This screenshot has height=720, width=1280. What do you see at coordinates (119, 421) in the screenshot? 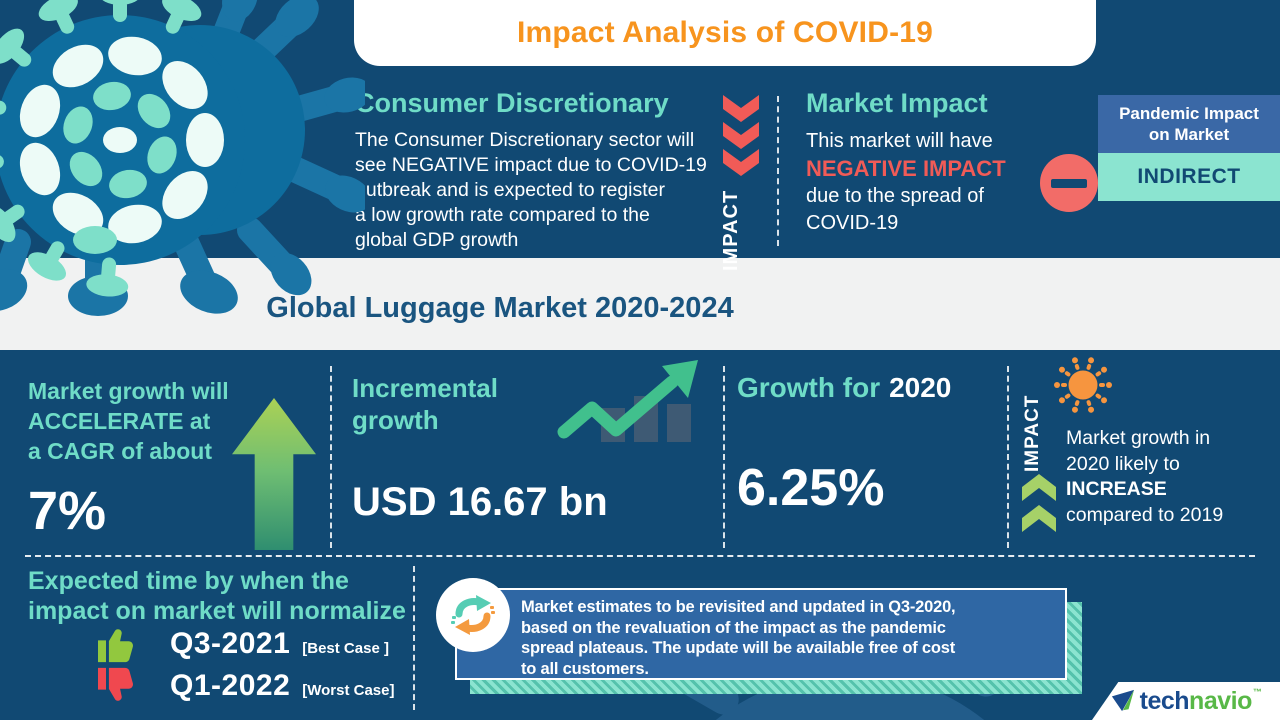
I see `cagr-line: ACCELERATE at` at bounding box center [119, 421].